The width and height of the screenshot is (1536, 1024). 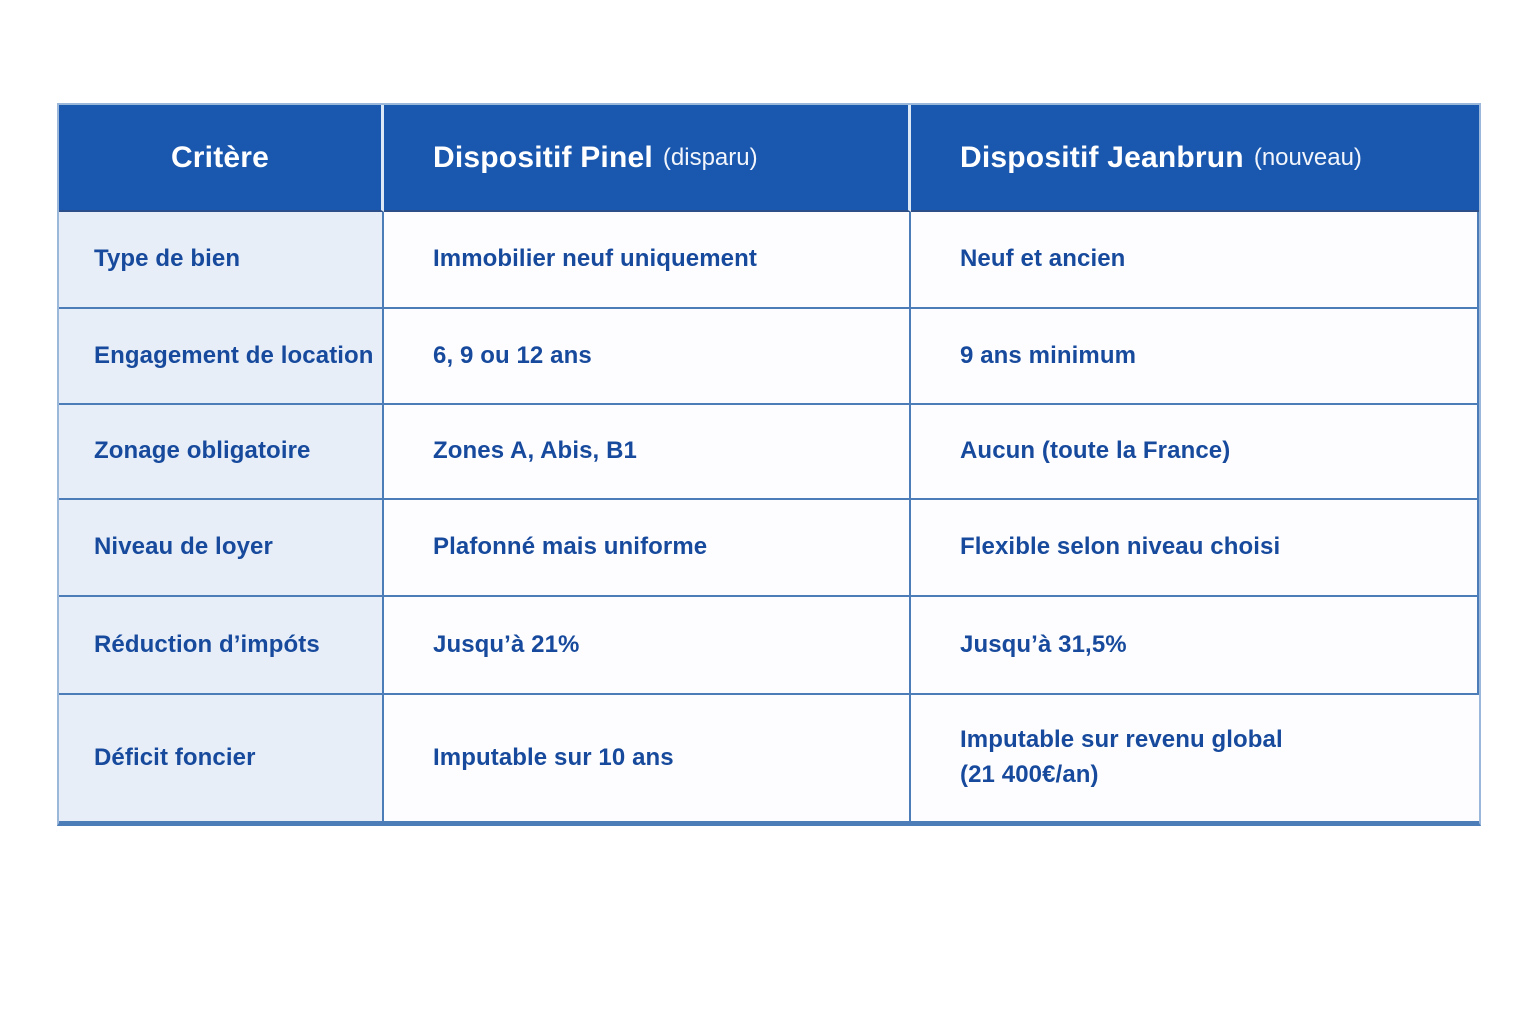 I want to click on pinel-value: 6, 9 ou 12 ans, so click(x=512, y=355).